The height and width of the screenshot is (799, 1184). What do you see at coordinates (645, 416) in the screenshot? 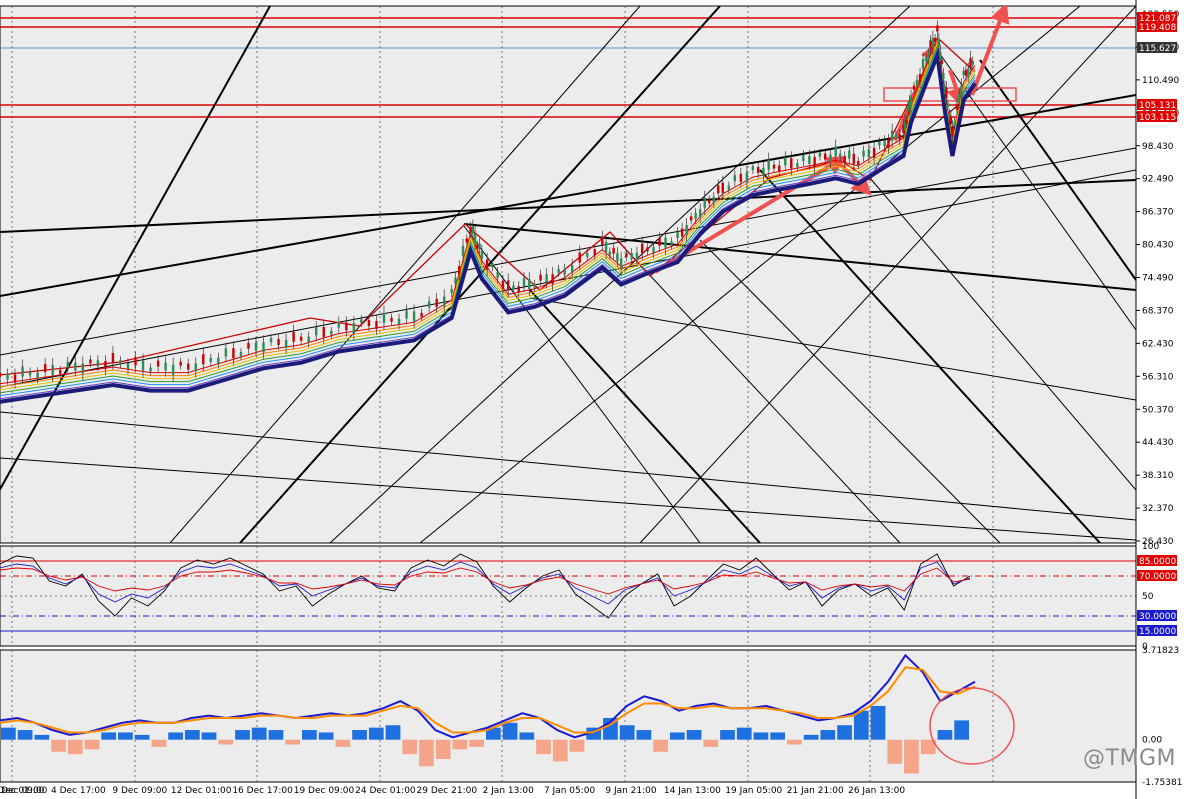
I see `trend-line` at bounding box center [645, 416].